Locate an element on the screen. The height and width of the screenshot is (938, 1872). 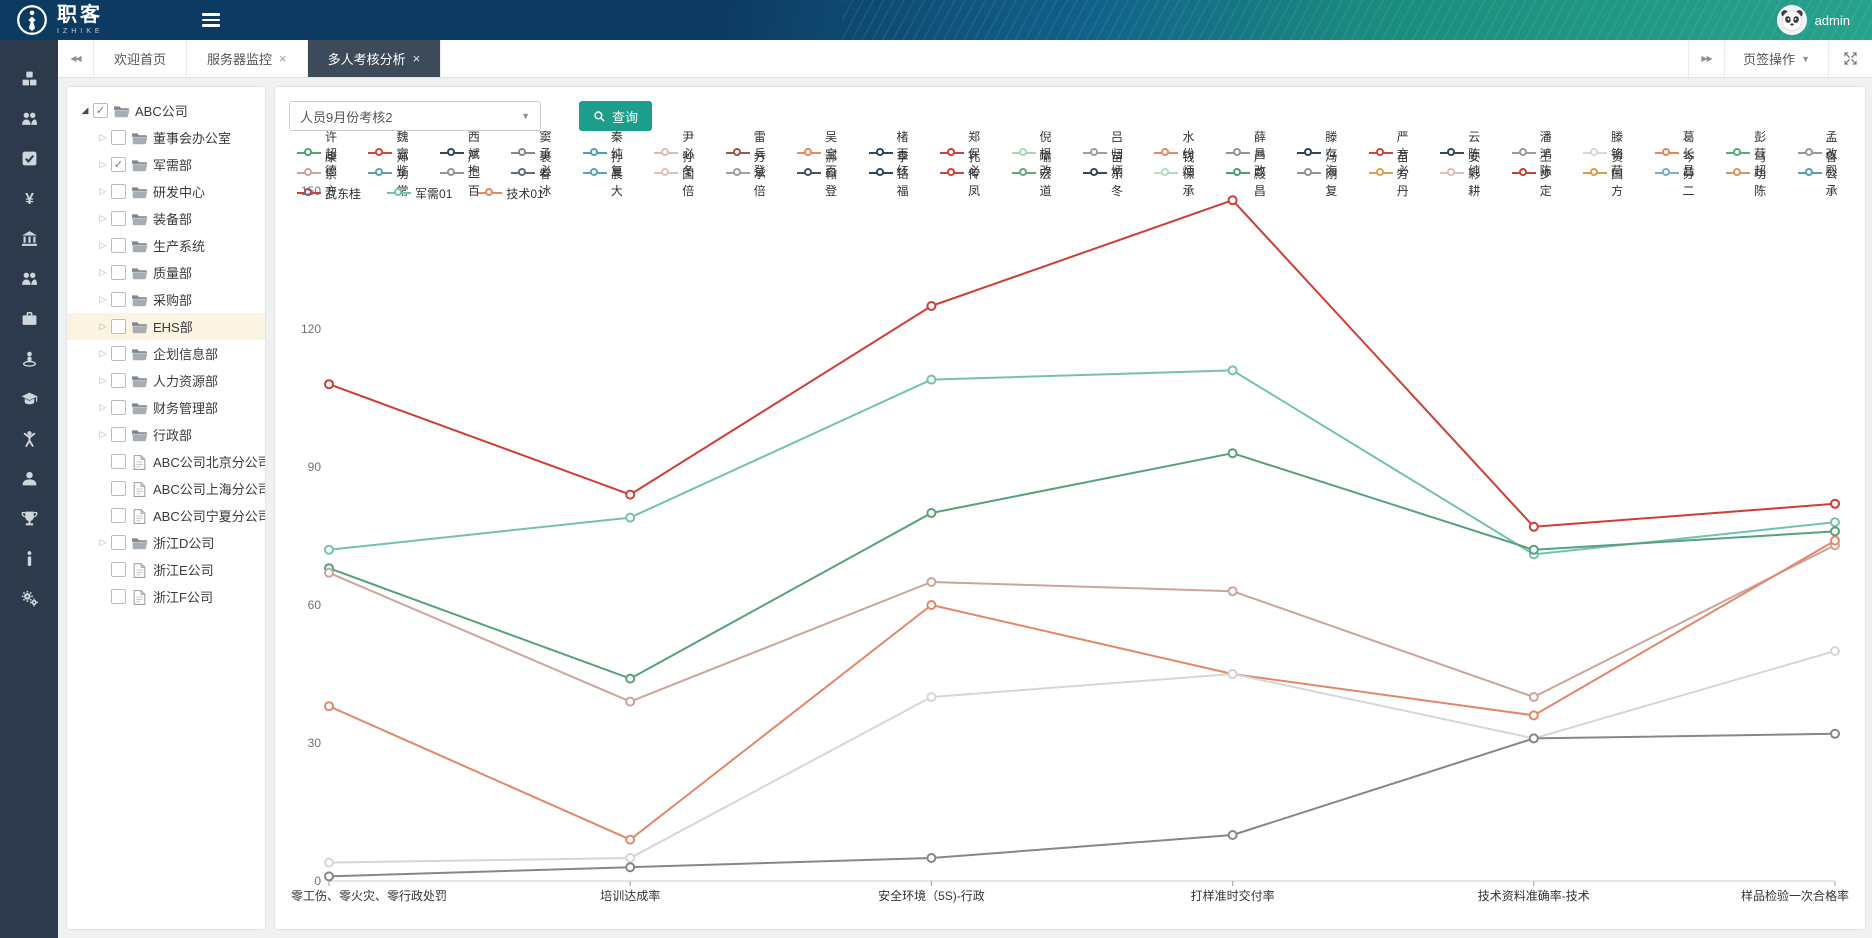
tree-node: ◢ ✓ ABC公司 is located at coordinates (166, 110).